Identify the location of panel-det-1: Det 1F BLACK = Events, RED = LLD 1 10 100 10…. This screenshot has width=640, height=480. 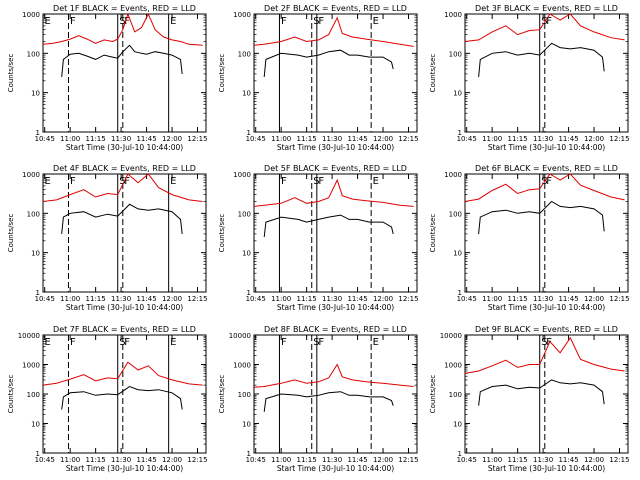
(107, 78).